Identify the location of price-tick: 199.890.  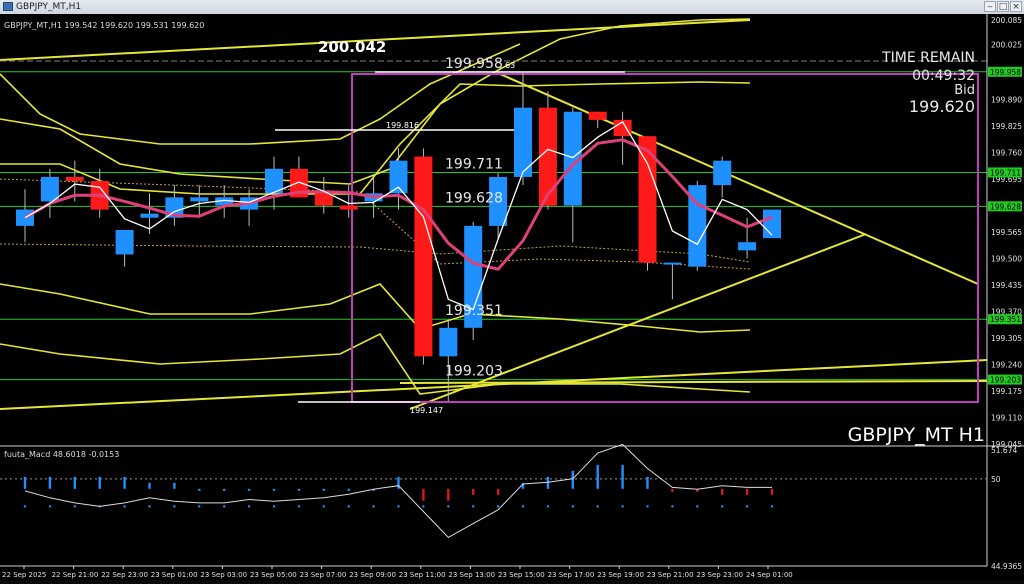
(1006, 100).